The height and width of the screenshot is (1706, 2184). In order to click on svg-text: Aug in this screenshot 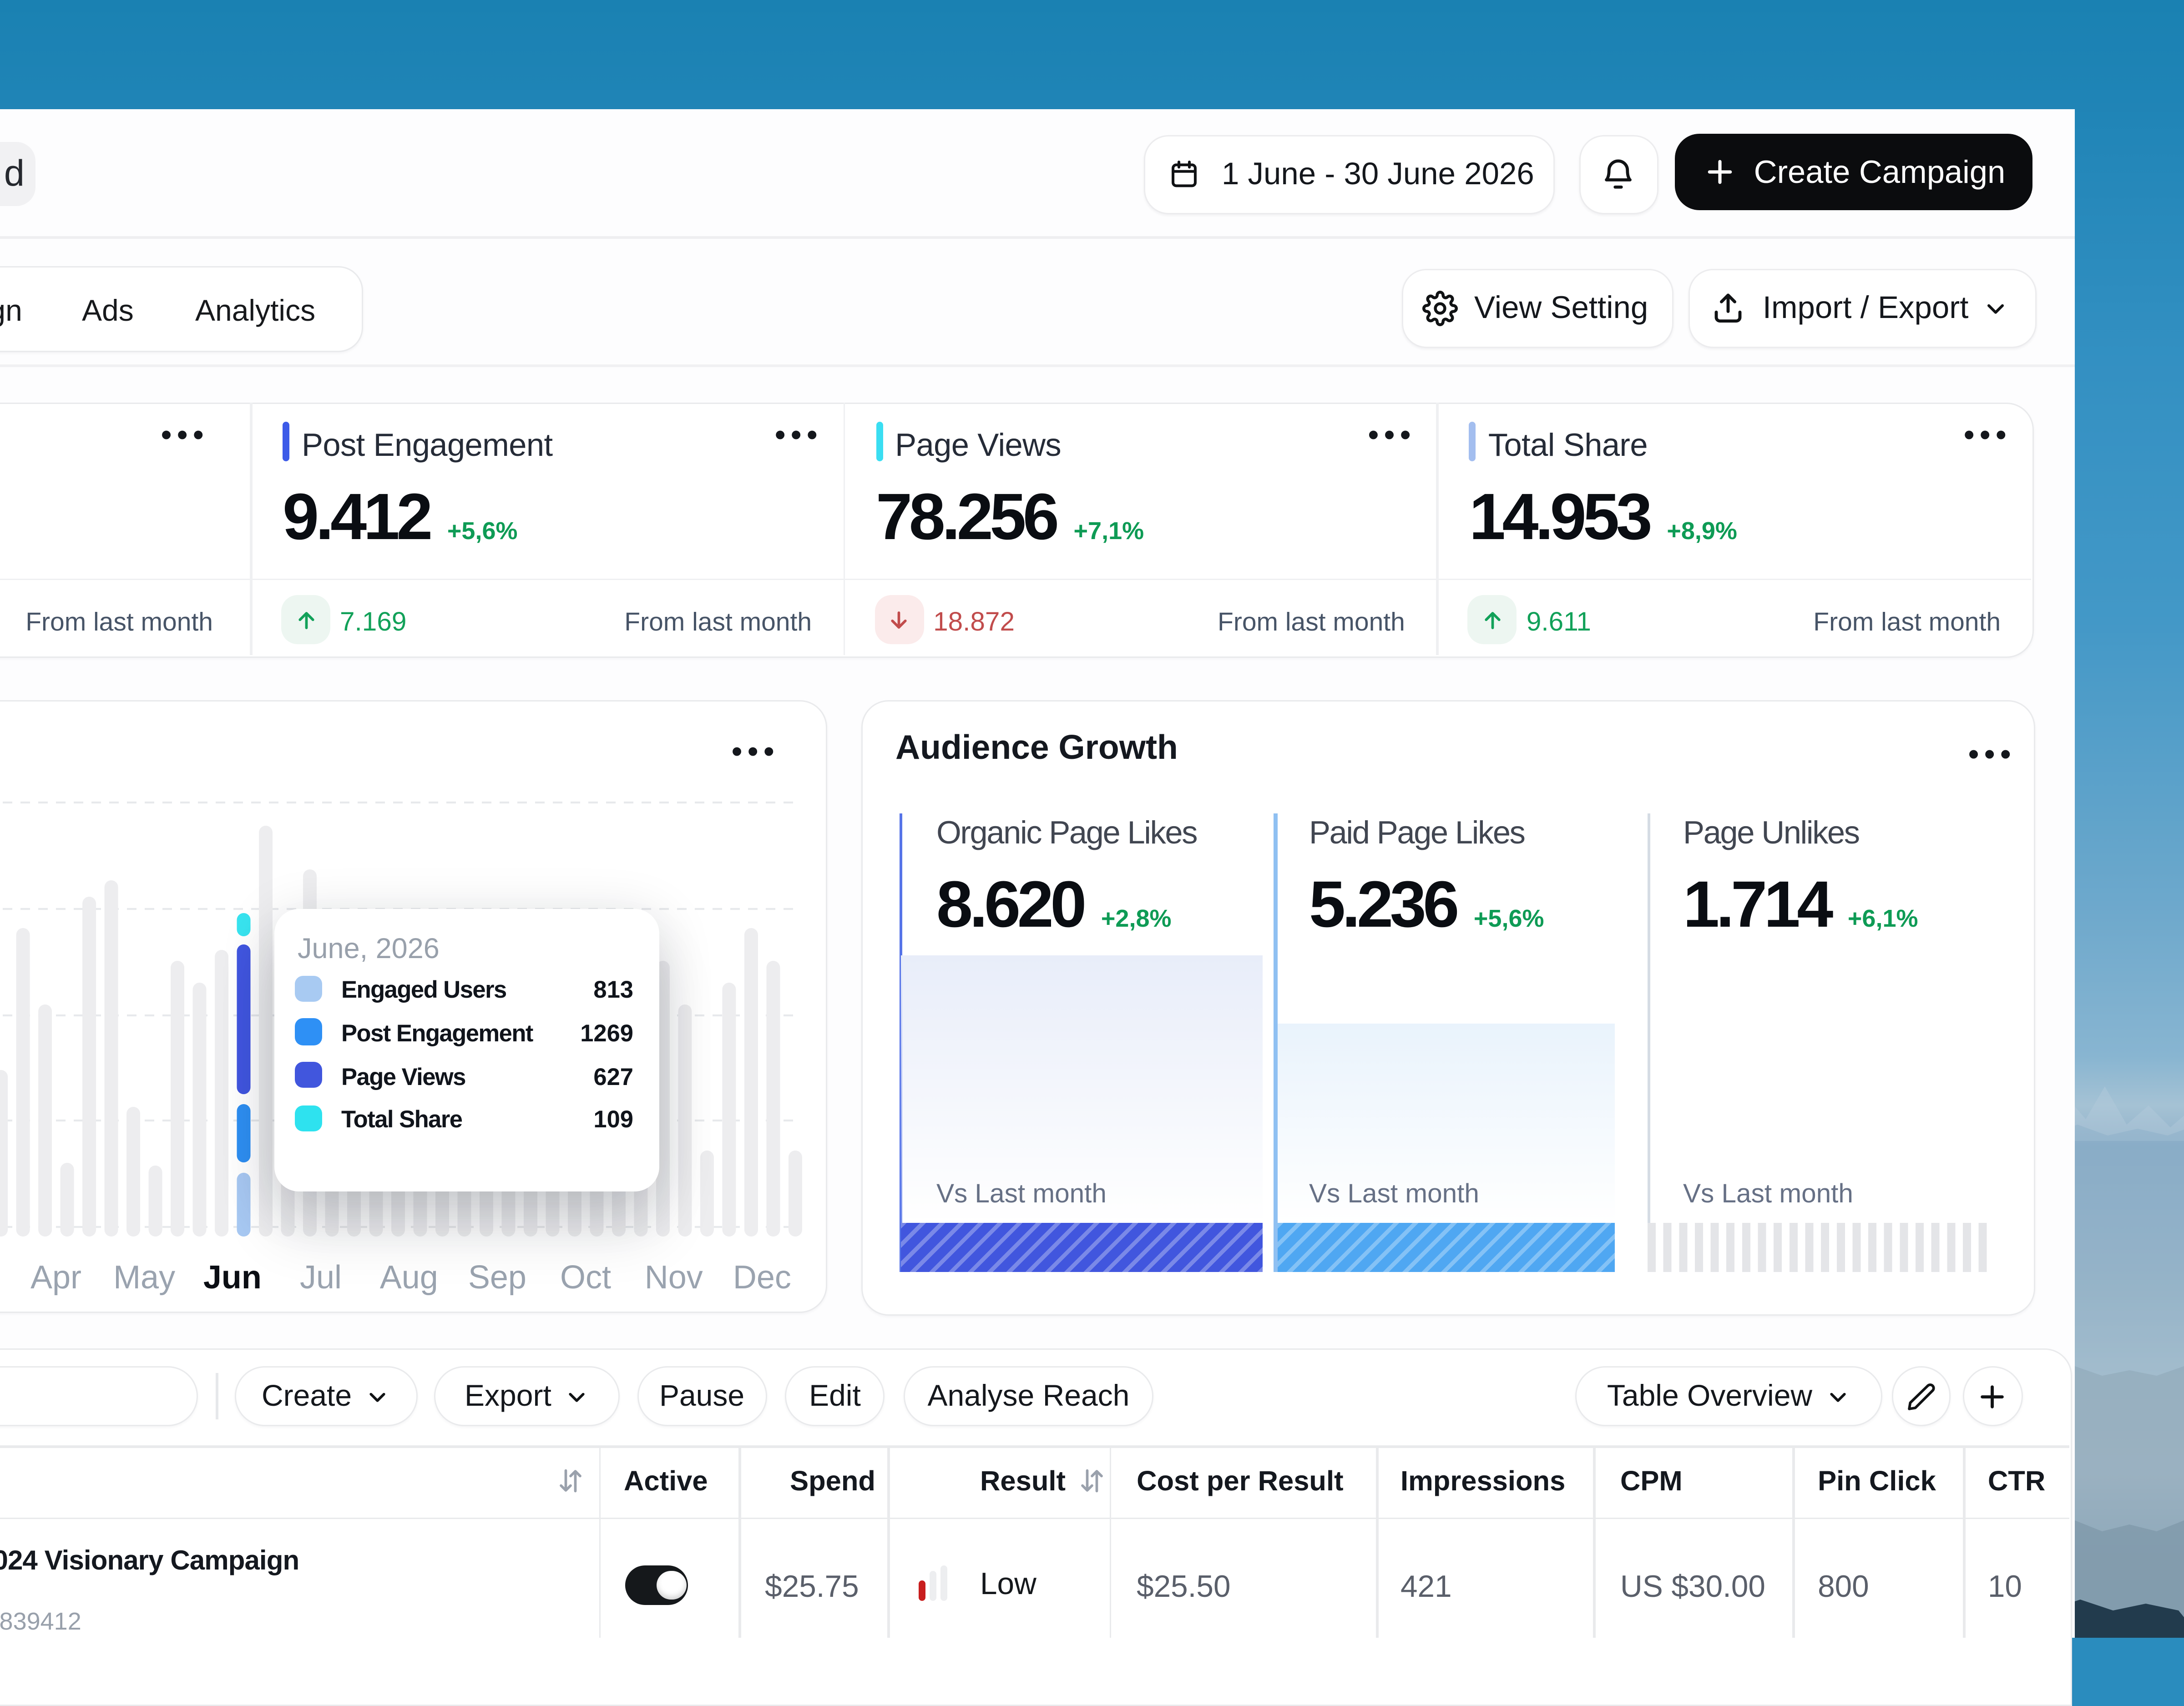, I will do `click(409, 1277)`.